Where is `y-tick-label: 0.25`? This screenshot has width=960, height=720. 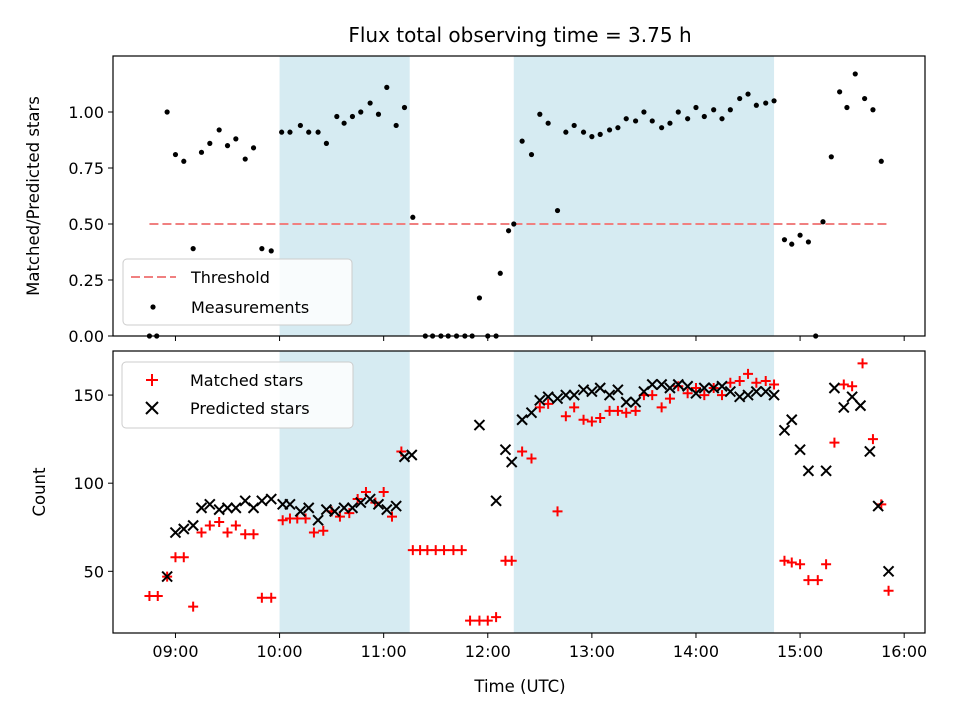
y-tick-label: 0.25 is located at coordinates (86, 280).